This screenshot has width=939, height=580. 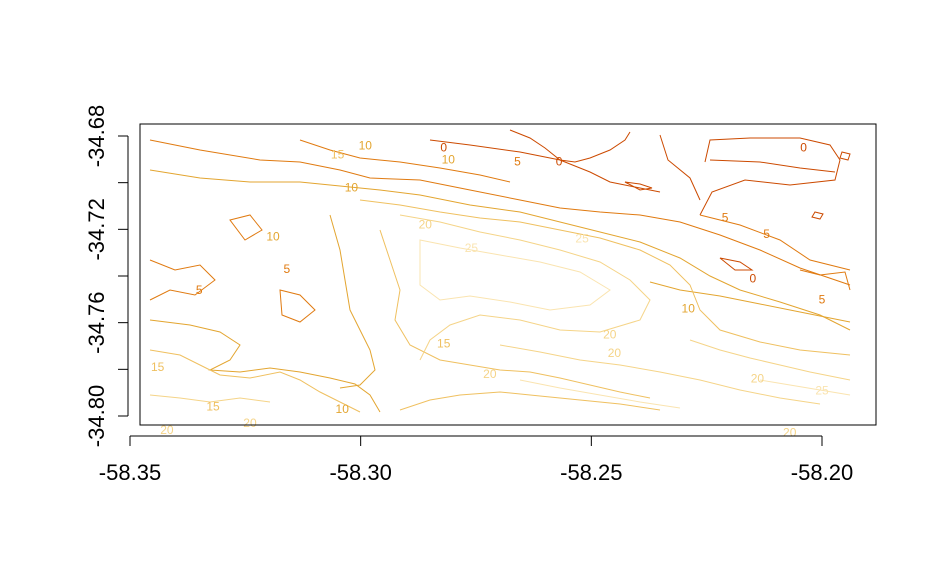 What do you see at coordinates (96, 229) in the screenshot?
I see `y-tick-label: -34.72` at bounding box center [96, 229].